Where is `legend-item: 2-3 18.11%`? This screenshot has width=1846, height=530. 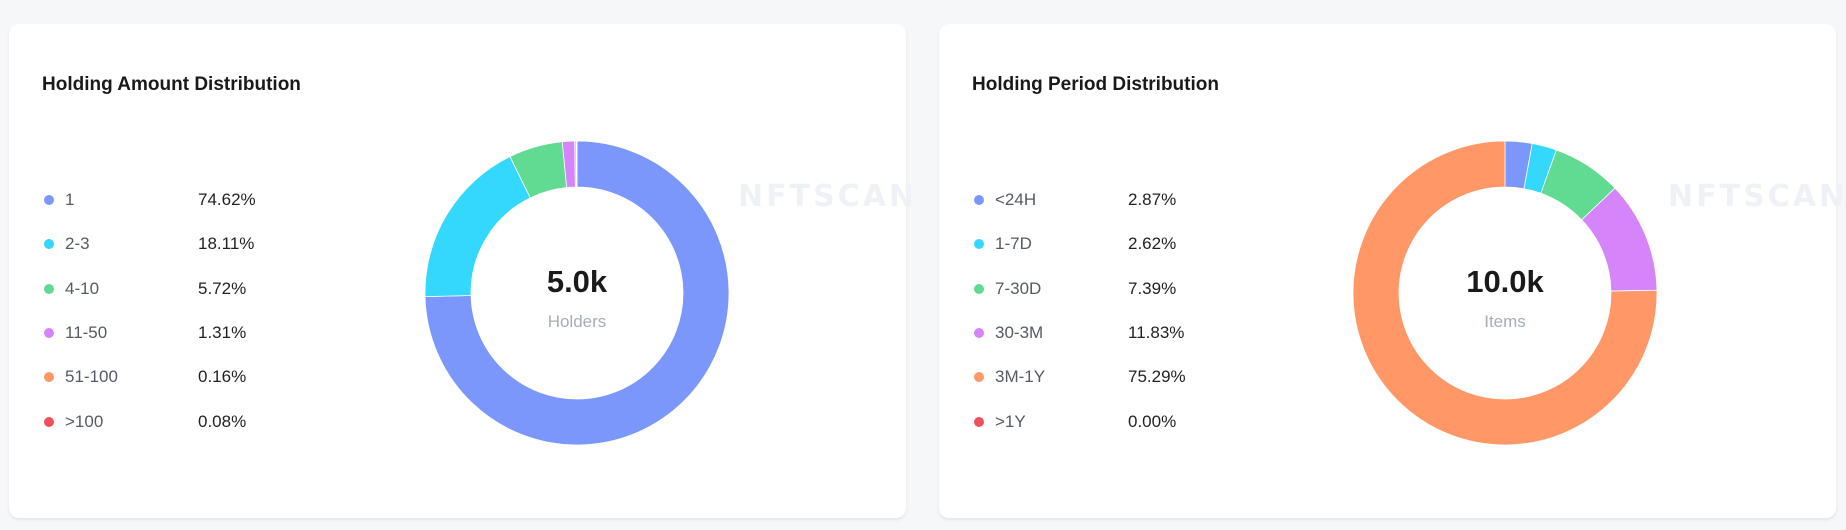 legend-item: 2-3 18.11% is located at coordinates (149, 244).